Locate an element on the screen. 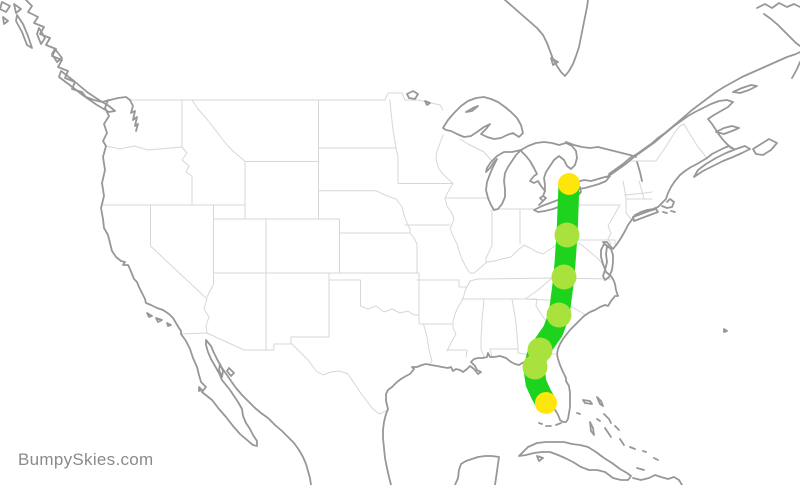 This screenshot has height=485, width=800. state-borders-southeast is located at coordinates (541, 307).